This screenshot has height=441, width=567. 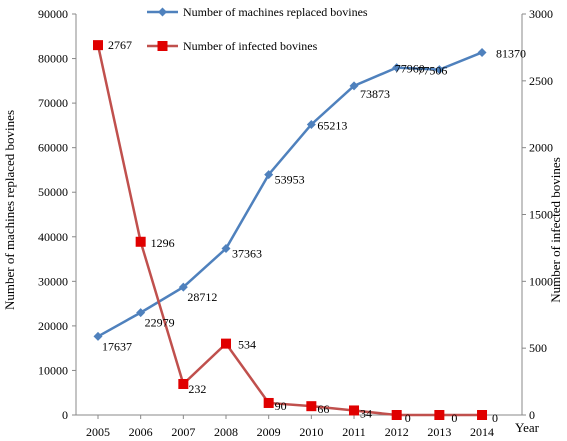 What do you see at coordinates (117, 346) in the screenshot?
I see `machines-replaced-data-label: 17637` at bounding box center [117, 346].